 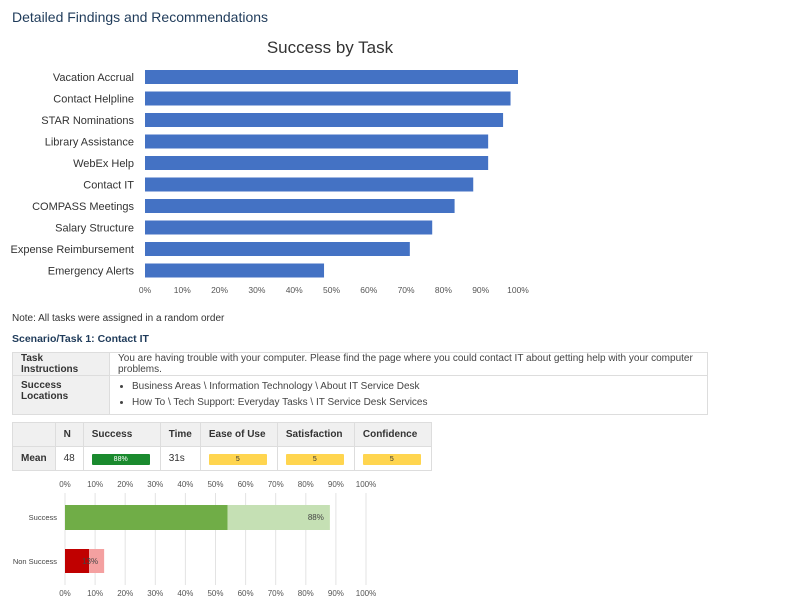 I want to click on satisfaction-bar: 5, so click(x=314, y=459).